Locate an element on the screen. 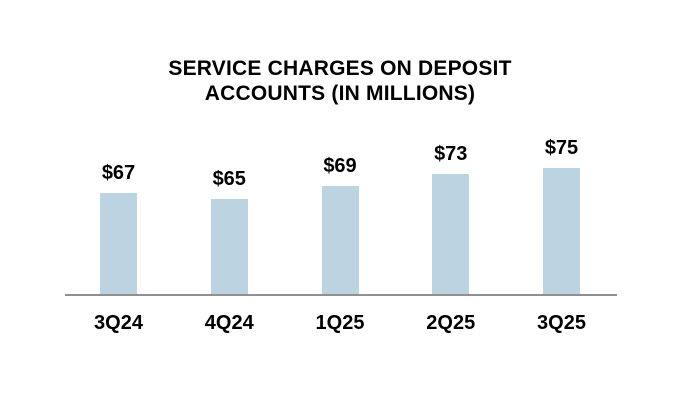 The image size is (680, 400). bar-3q25 is located at coordinates (561, 231).